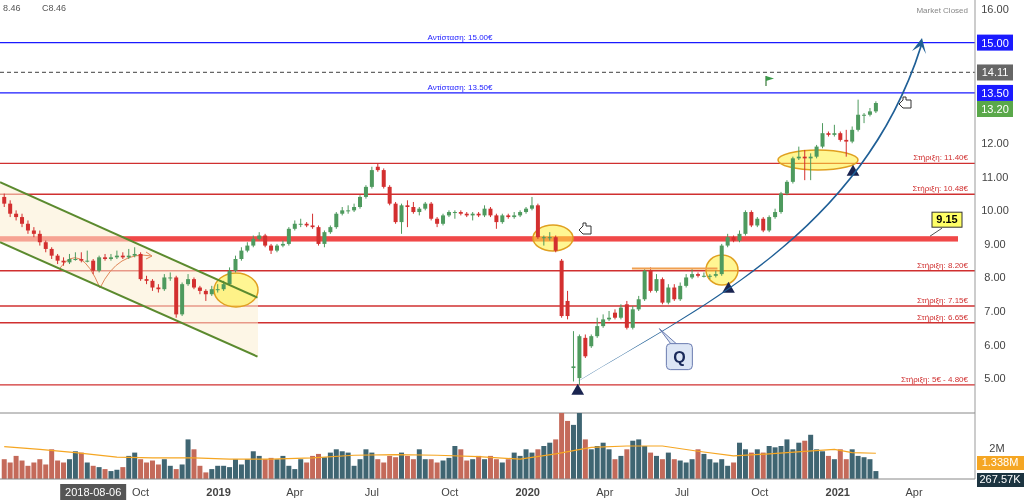 Image resolution: width=1024 pixels, height=502 pixels. I want to click on band-label: 9.15, so click(947, 219).